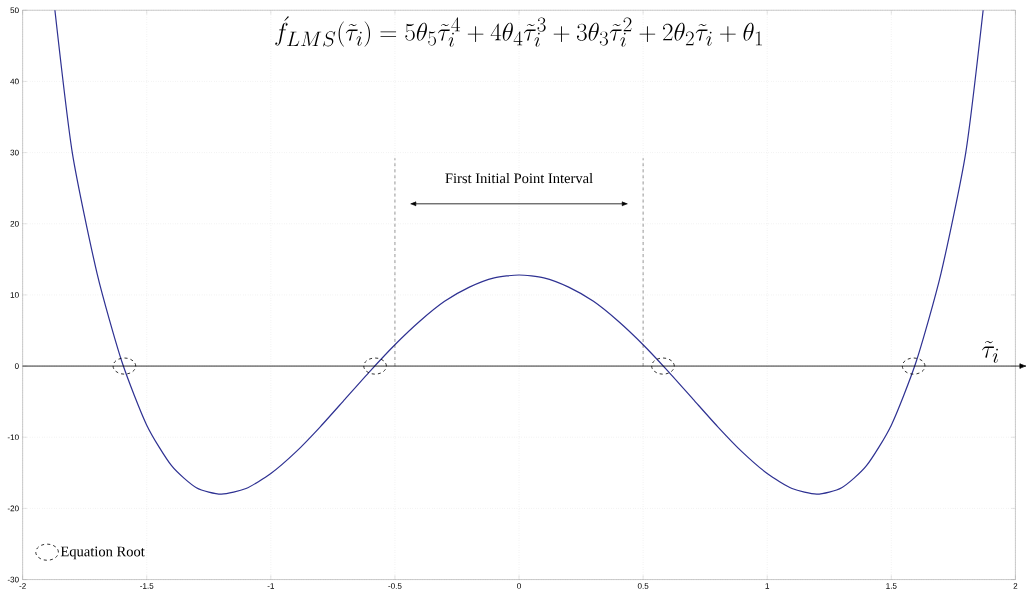  Describe the element at coordinates (891, 586) in the screenshot. I see `x-tick-label: 1.5` at that location.